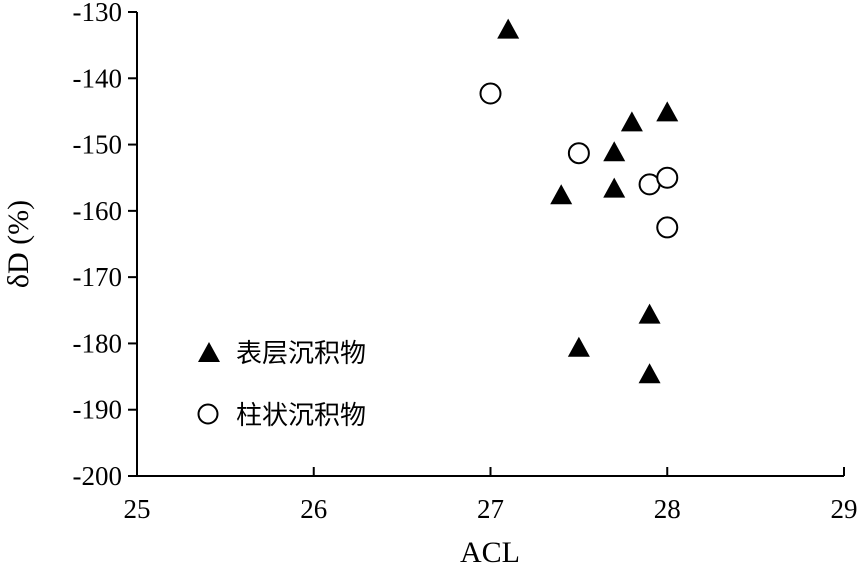 The height and width of the screenshot is (568, 861). I want to click on legend: 表层沉积物 柱状沉积物, so click(281, 385).